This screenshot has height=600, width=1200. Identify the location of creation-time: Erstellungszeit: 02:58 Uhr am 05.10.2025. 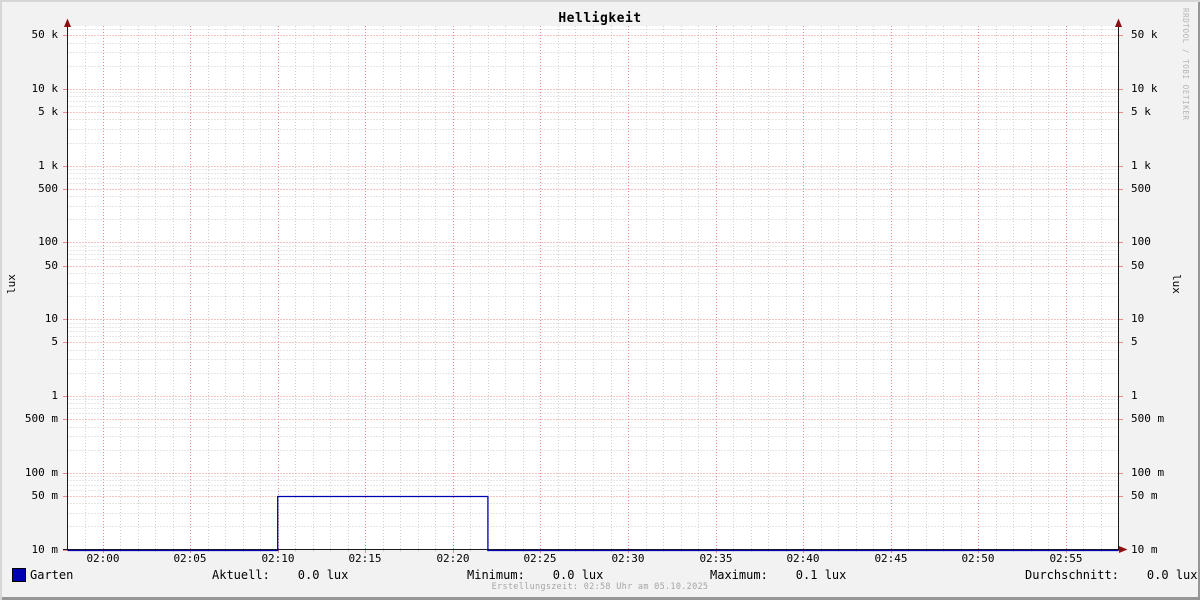
(600, 587).